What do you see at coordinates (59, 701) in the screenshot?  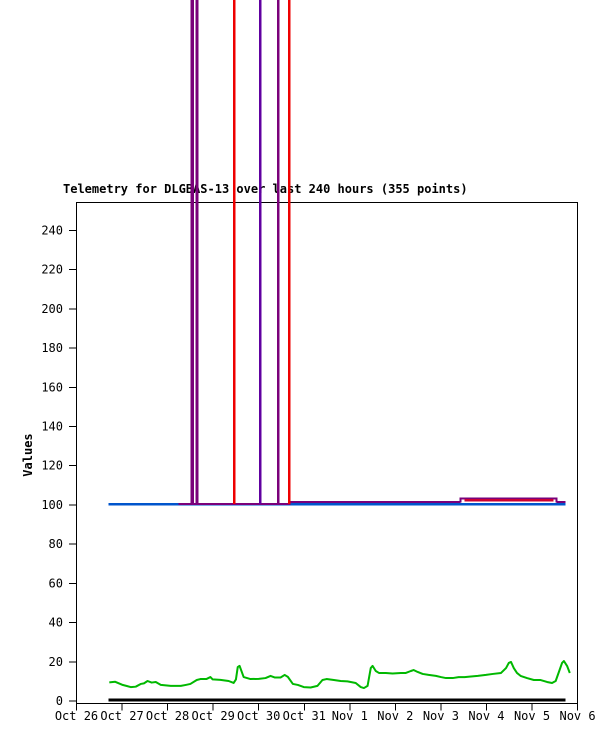 I see `y-tick-label: 0` at bounding box center [59, 701].